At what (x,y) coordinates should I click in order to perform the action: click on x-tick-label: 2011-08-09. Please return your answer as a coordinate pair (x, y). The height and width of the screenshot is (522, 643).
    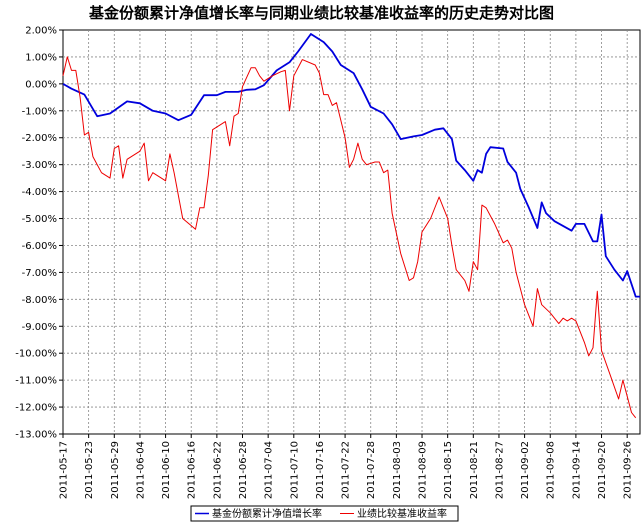
    Looking at the image, I should click on (423, 470).